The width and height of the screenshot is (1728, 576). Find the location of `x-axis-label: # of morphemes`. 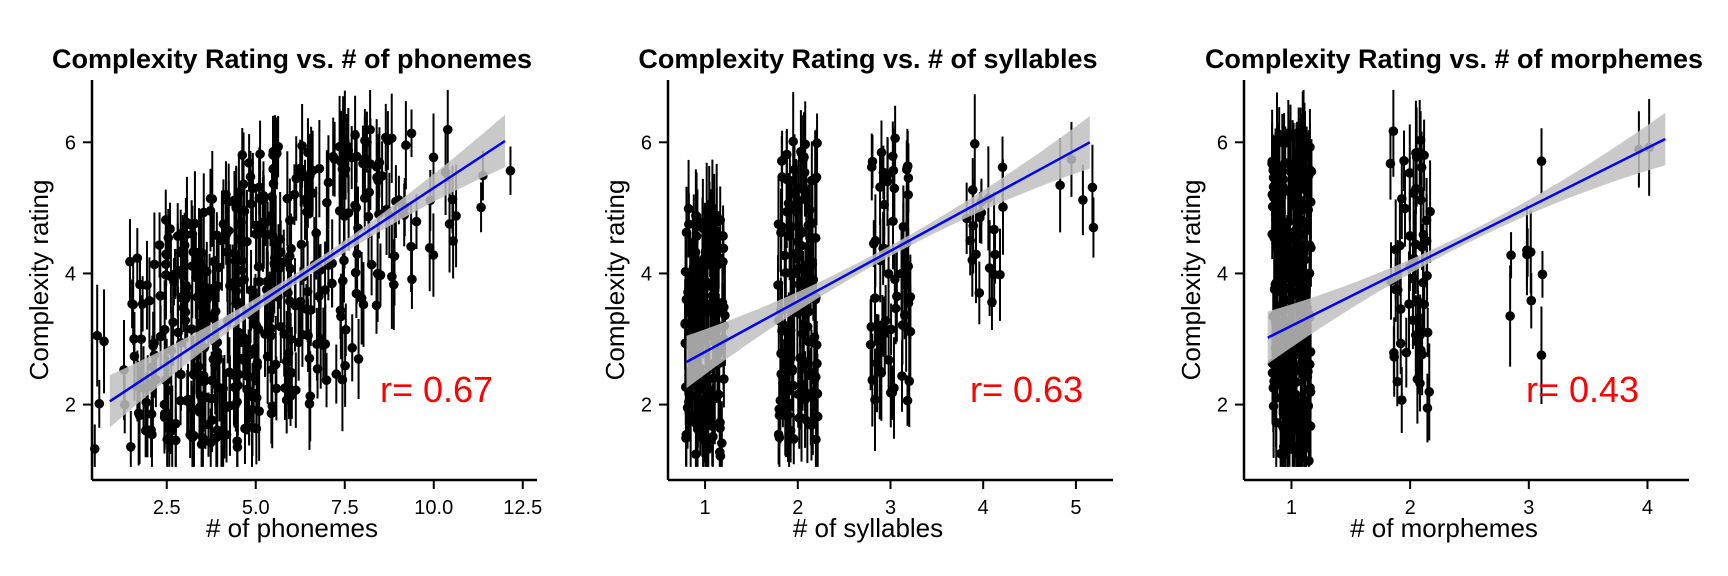

x-axis-label: # of morphemes is located at coordinates (1444, 528).